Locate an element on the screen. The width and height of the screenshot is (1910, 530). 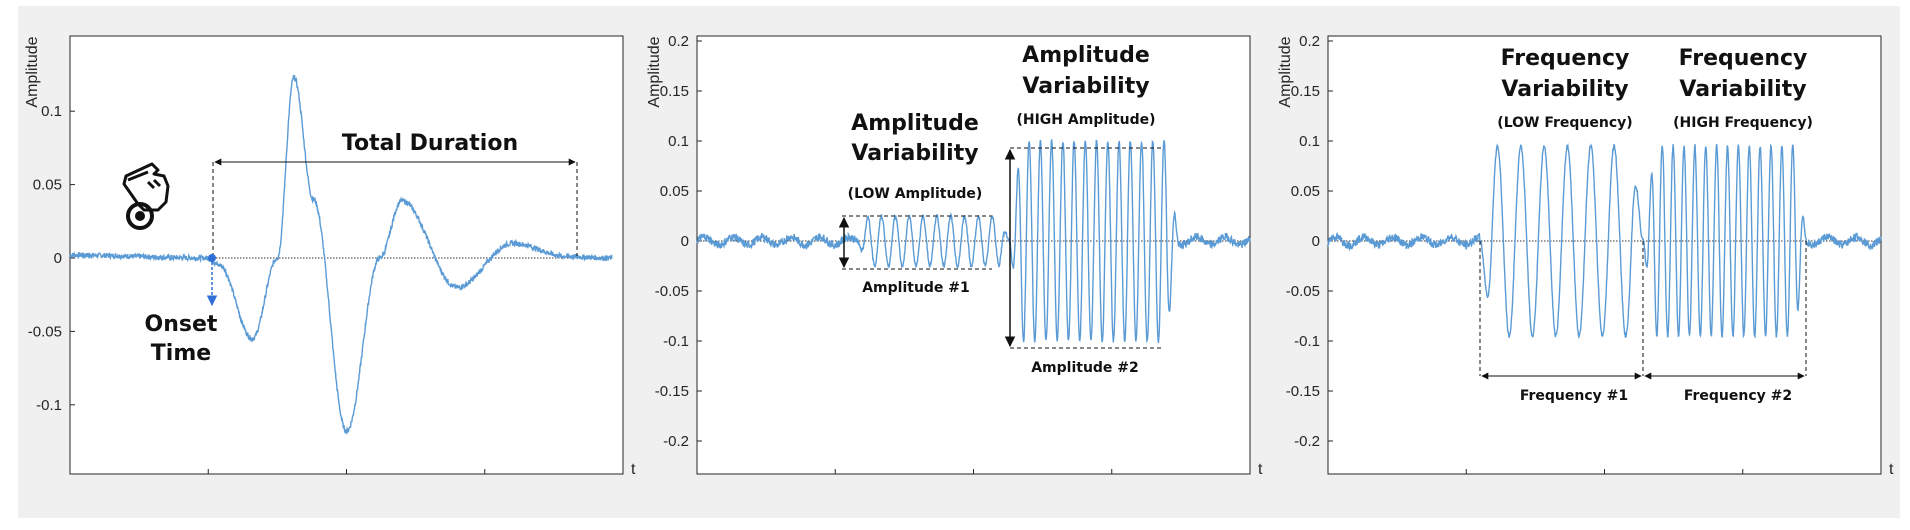
c1-ytick-label: -0.1 is located at coordinates (49, 405).